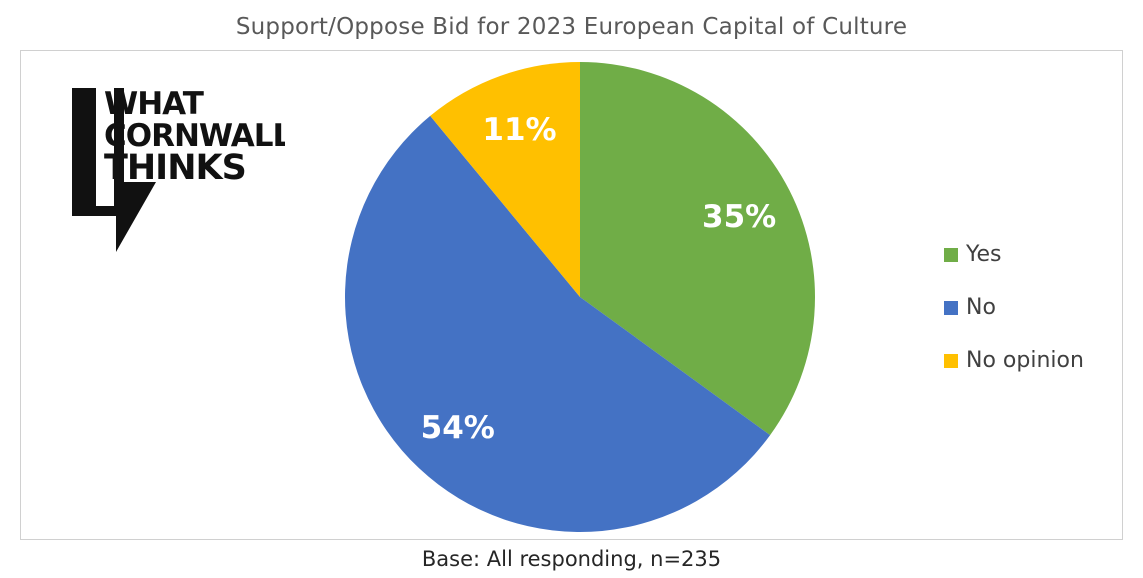 This screenshot has width=1143, height=578. What do you see at coordinates (1029, 254) in the screenshot?
I see `legend-item-yes: Yes` at bounding box center [1029, 254].